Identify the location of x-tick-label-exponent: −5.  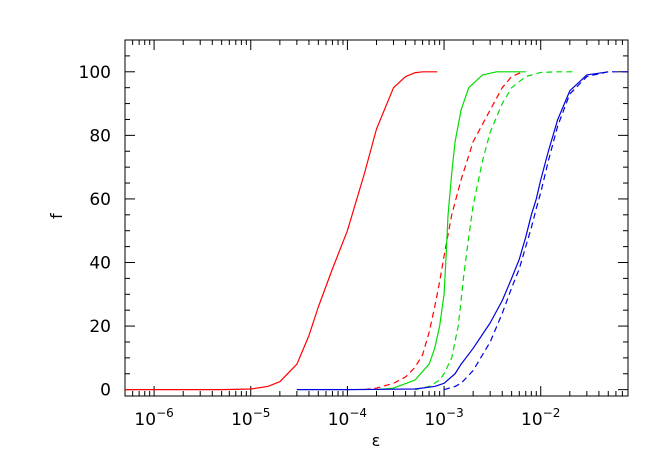
(262, 413).